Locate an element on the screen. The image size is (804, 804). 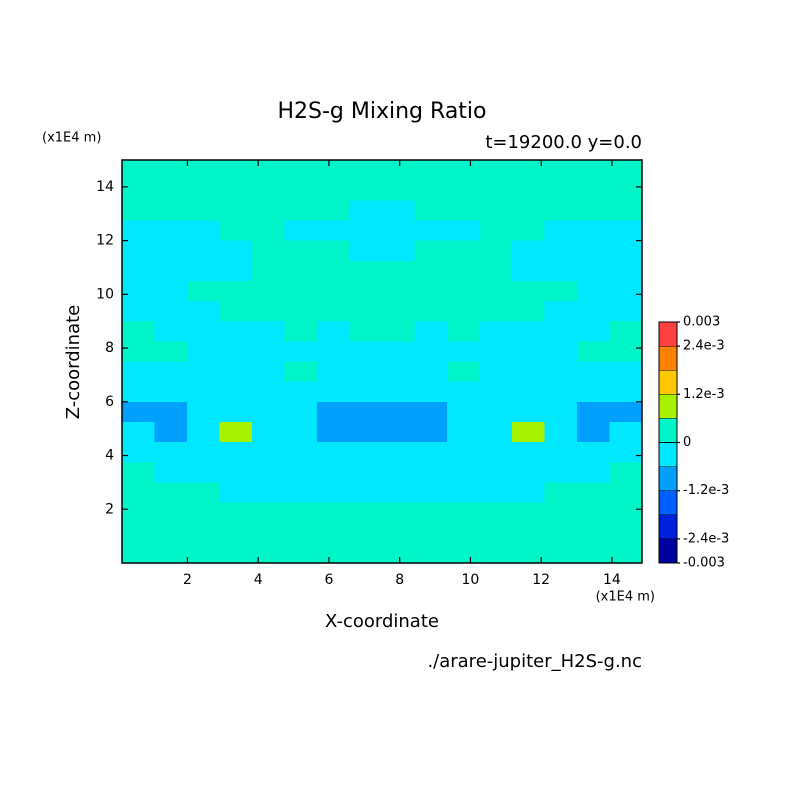
chart-subtitle: t=19200.0 y=0.0 is located at coordinates (563, 142).